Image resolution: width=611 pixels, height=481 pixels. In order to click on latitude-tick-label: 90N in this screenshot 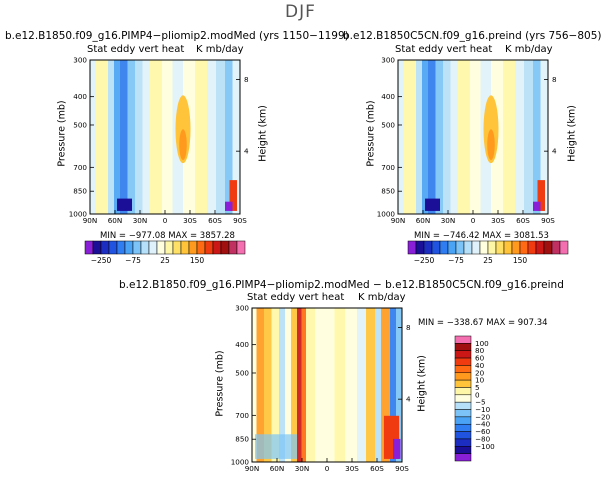, I will do `click(252, 468)`.